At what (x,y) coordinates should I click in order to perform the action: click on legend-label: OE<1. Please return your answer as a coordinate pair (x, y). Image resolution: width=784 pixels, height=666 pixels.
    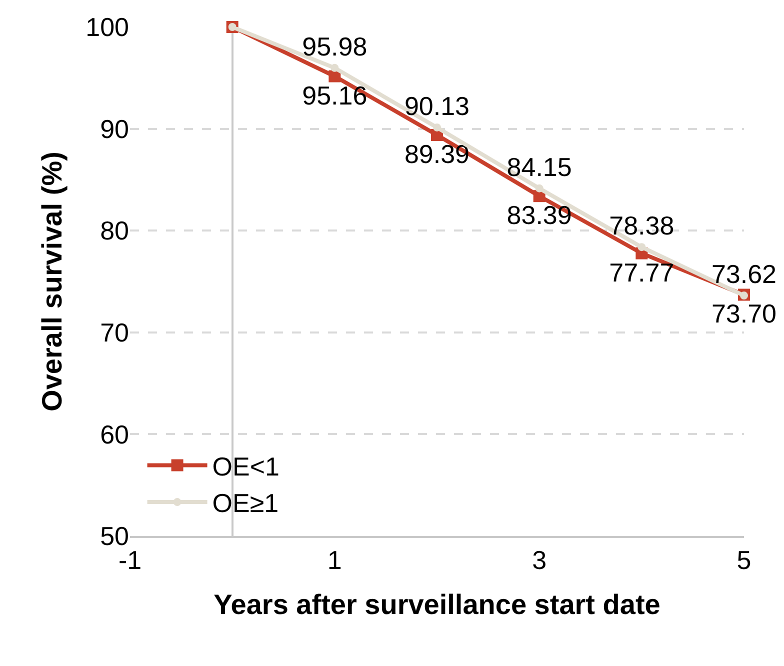
    Looking at the image, I should click on (246, 466).